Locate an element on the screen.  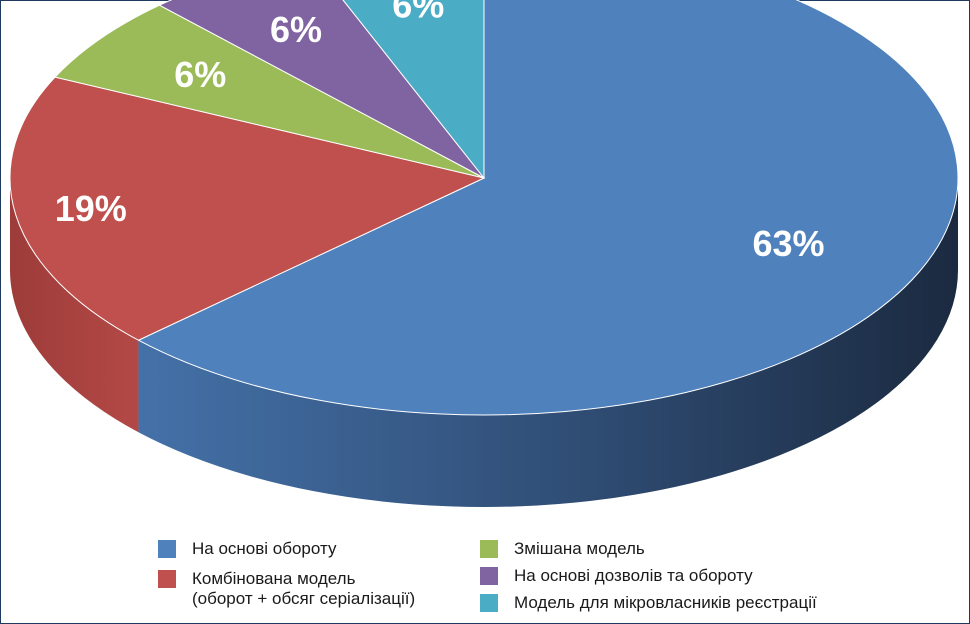
data-label-micro: 6% is located at coordinates (418, 13).